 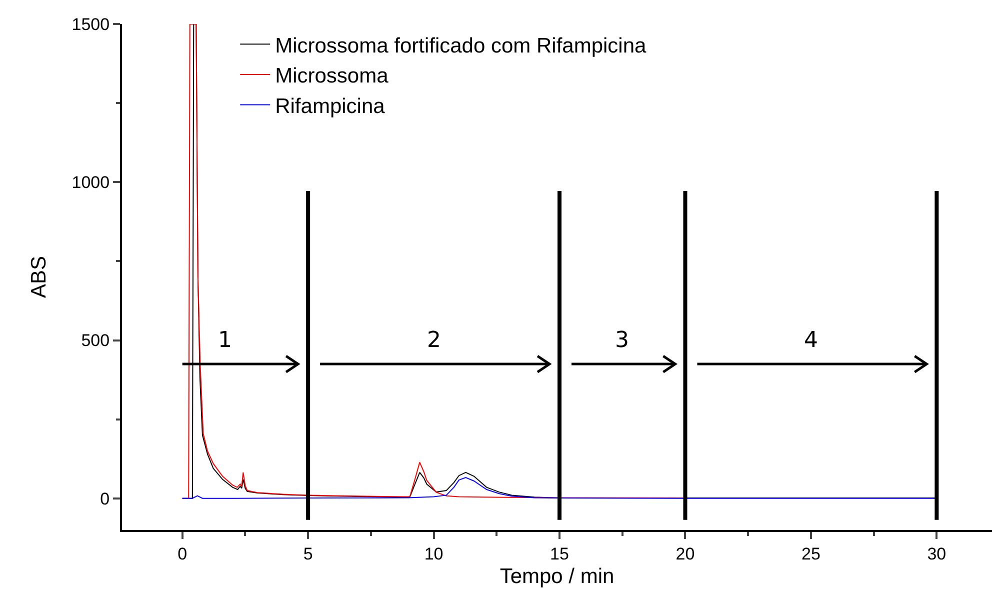 I want to click on y-tick-label: 0, so click(x=105, y=498).